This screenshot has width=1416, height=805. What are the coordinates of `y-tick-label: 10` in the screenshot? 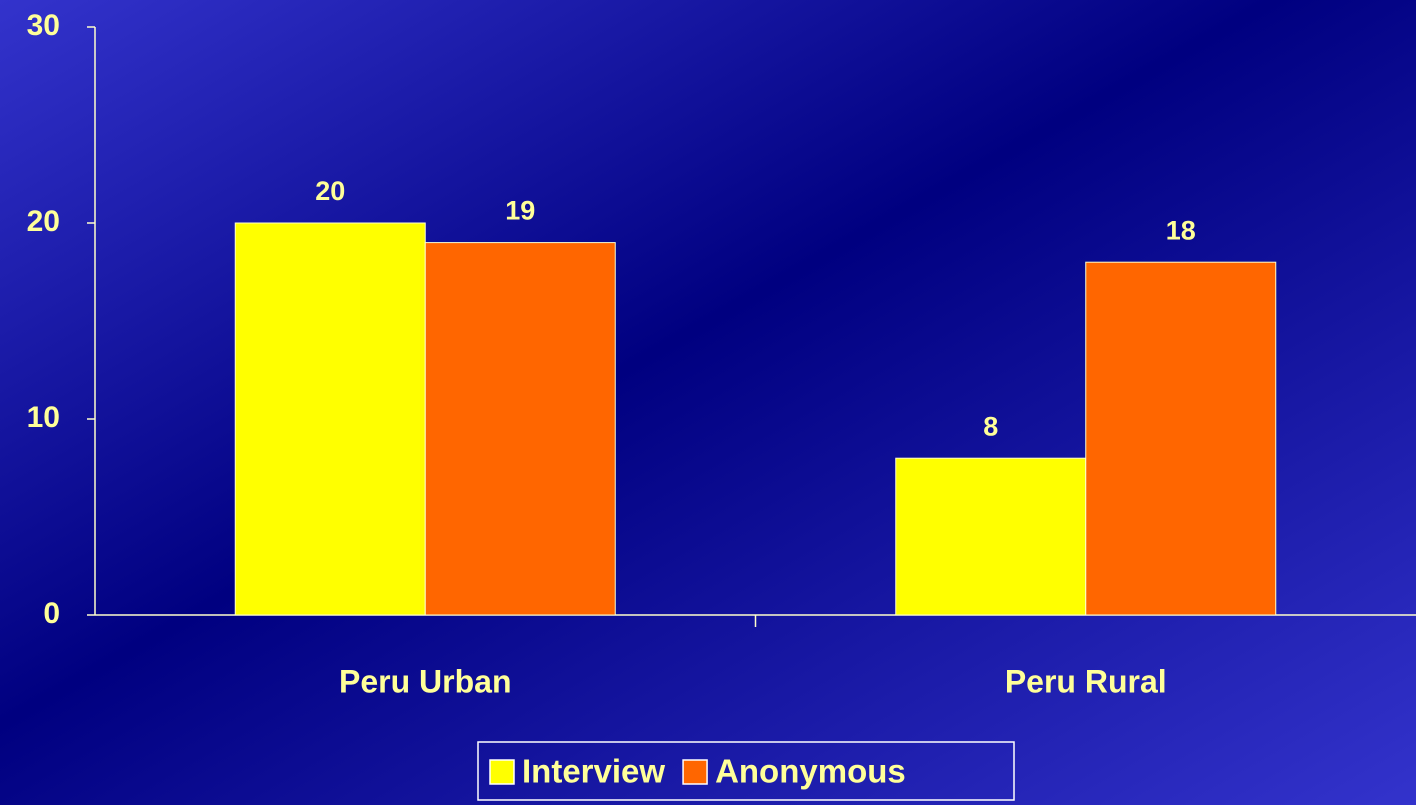 It's located at (43, 417).